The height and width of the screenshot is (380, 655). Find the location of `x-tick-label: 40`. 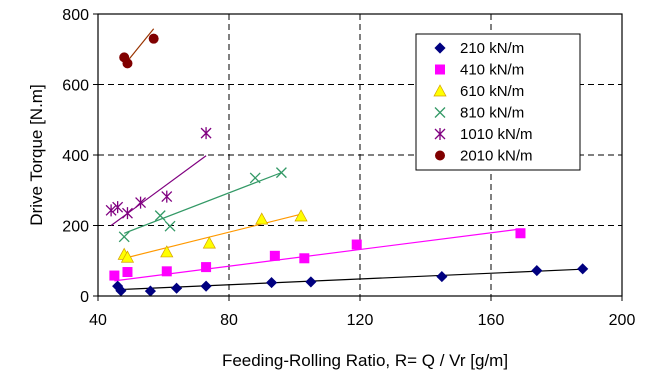

x-tick-label: 40 is located at coordinates (98, 320).